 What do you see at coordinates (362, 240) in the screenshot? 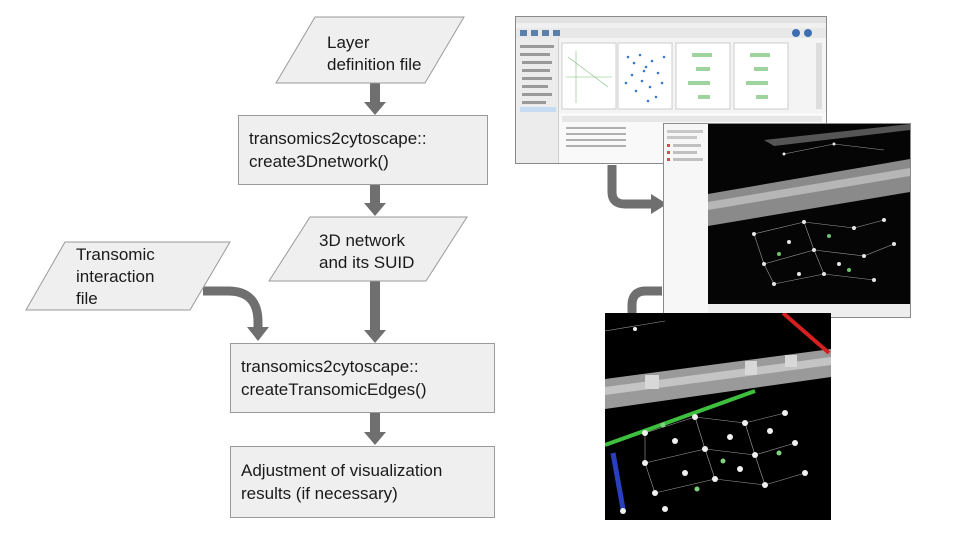
I see `network-output-line-1: 3D network` at bounding box center [362, 240].